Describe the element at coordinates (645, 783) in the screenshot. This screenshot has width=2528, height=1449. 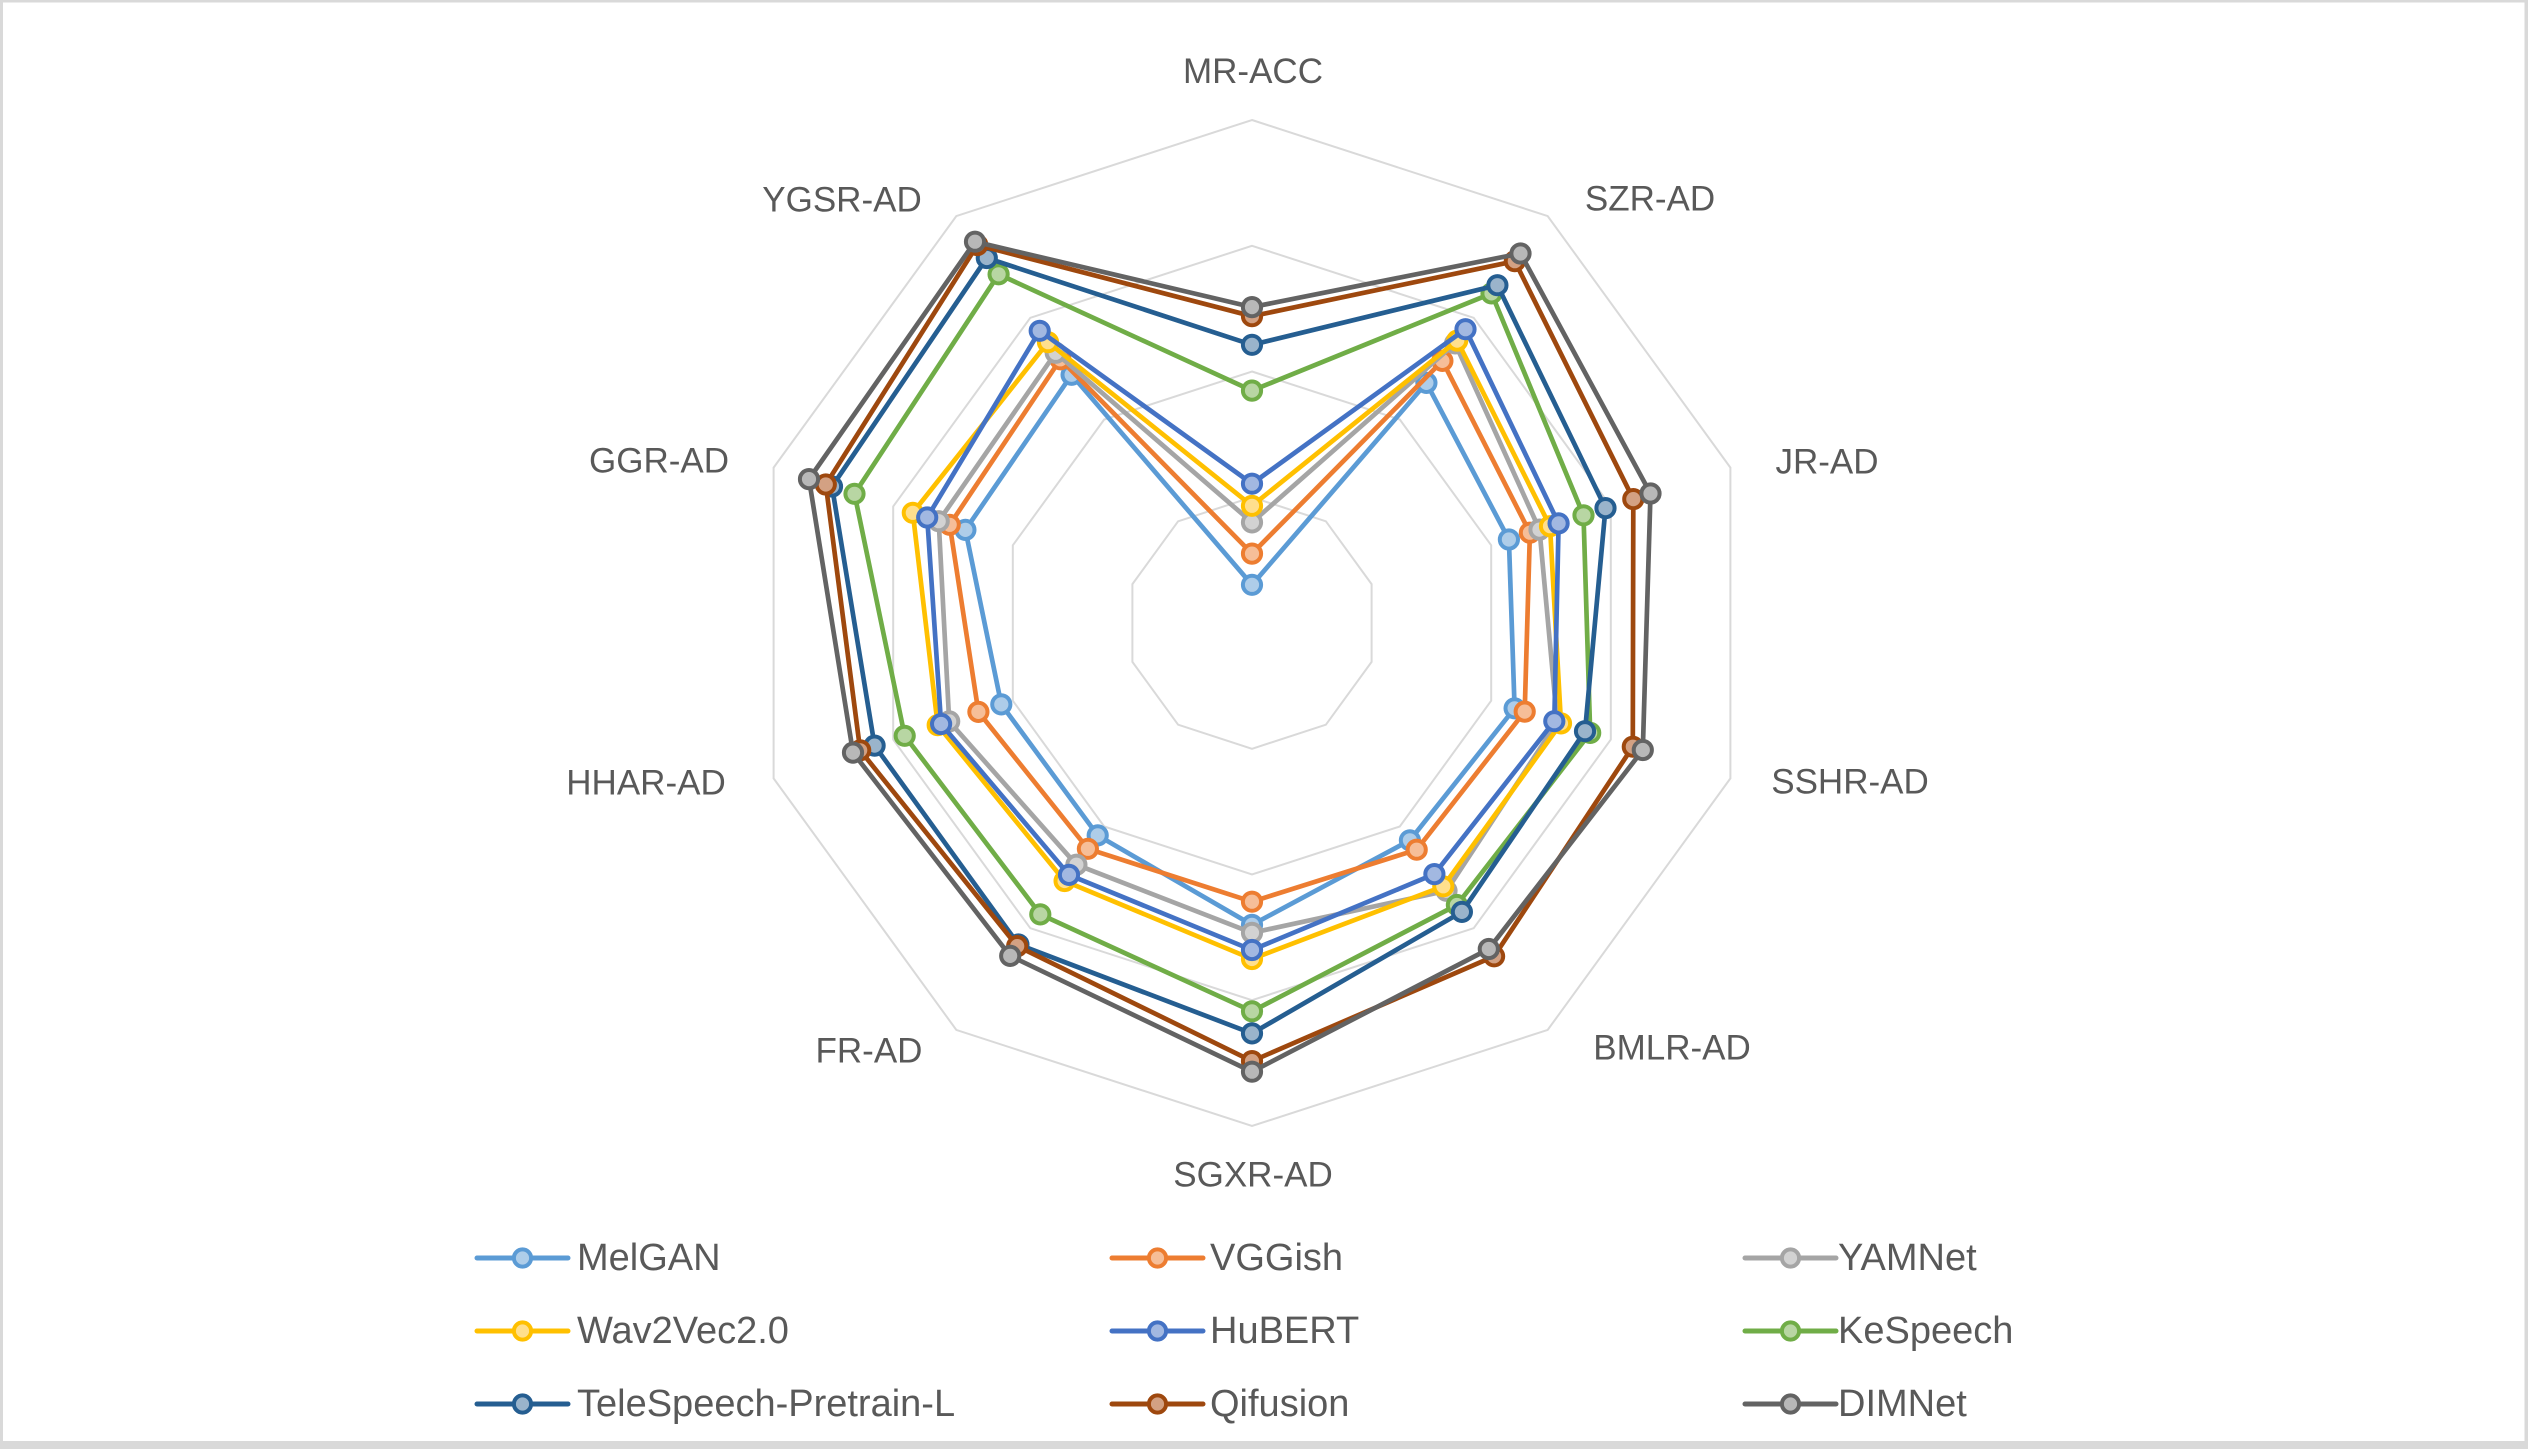
I see `svg-text: HHAR-AD` at that location.